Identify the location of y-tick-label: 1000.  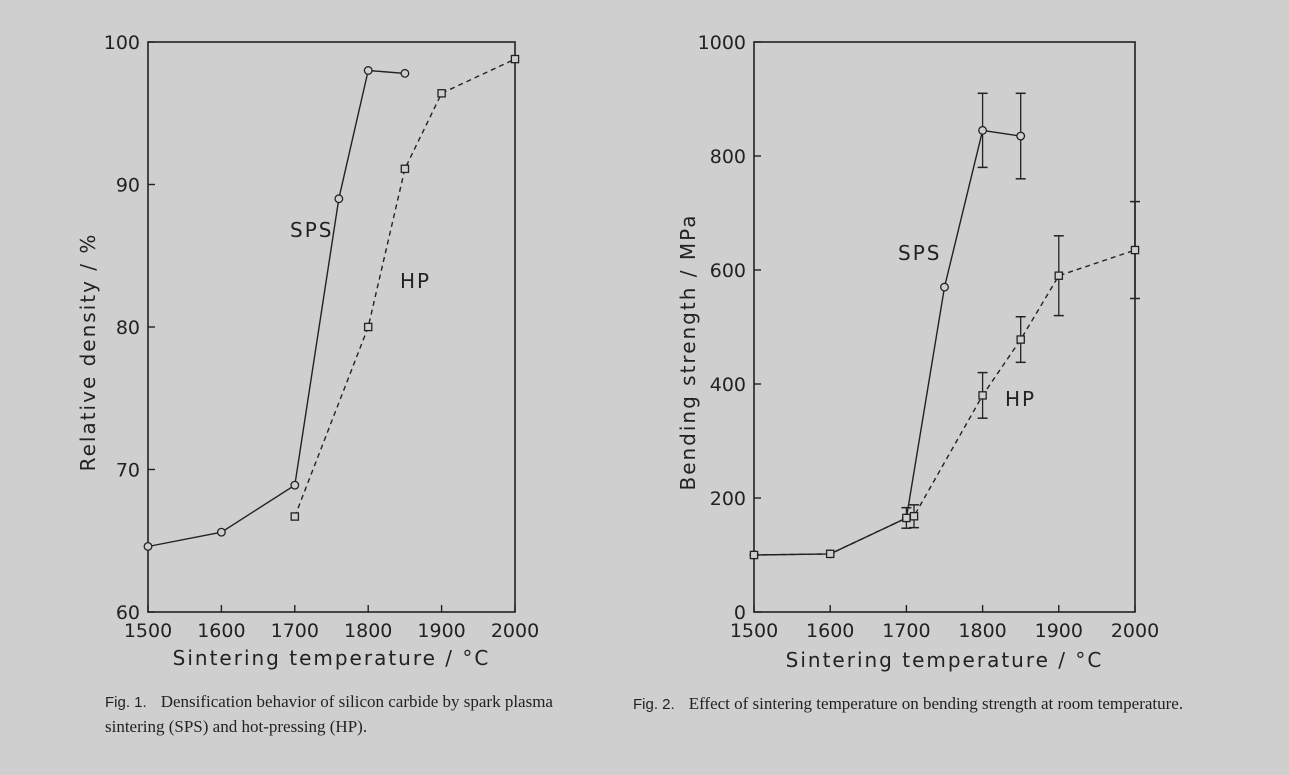
(722, 43).